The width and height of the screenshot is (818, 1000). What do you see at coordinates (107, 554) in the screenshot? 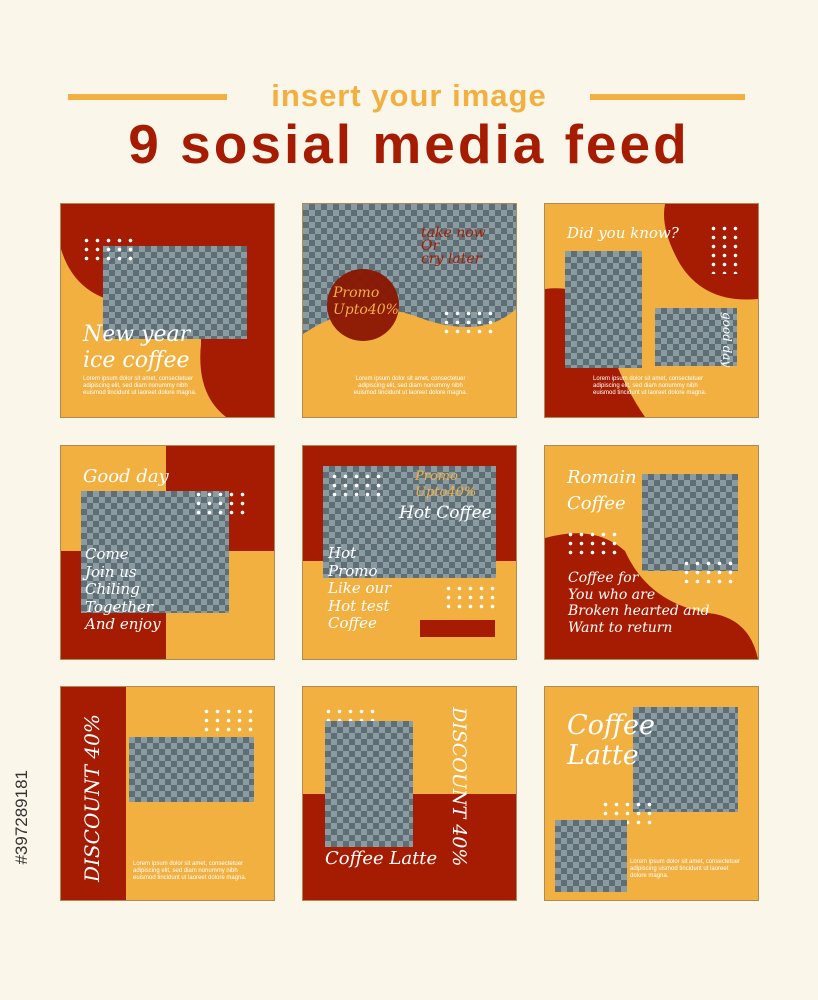
I see `body-line: Come` at bounding box center [107, 554].